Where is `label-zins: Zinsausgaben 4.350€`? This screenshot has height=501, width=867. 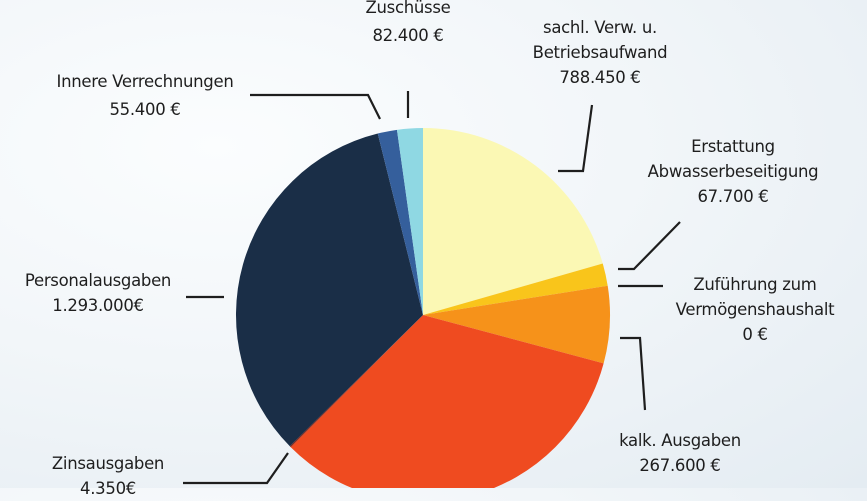
label-zins: Zinsausgaben 4.350€ is located at coordinates (108, 476).